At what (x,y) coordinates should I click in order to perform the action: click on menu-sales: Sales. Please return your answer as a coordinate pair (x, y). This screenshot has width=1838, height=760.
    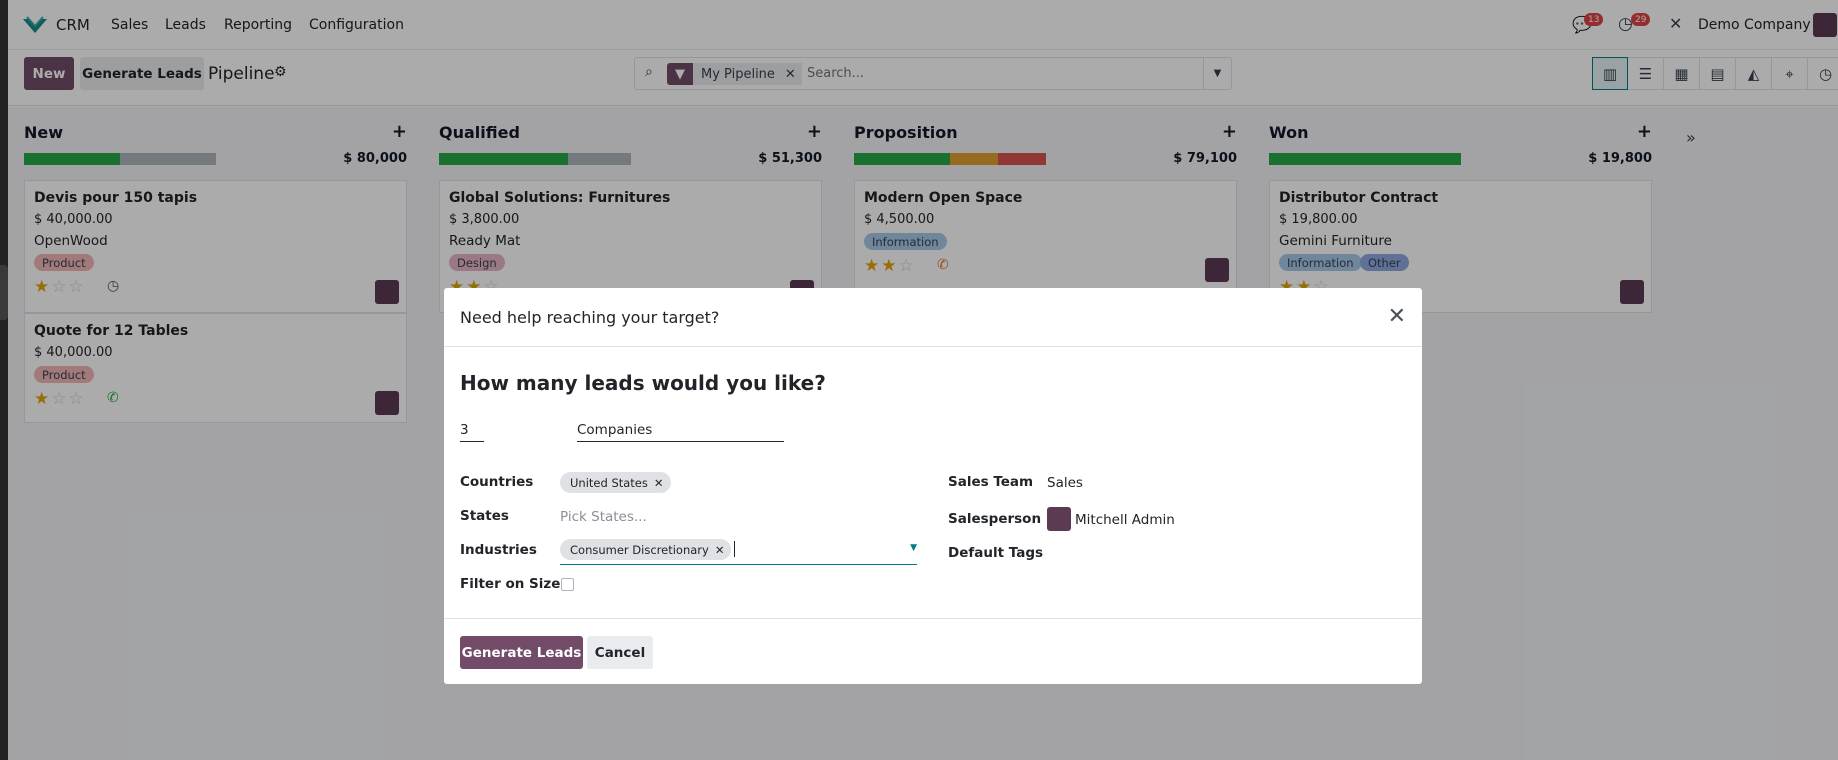
    Looking at the image, I should click on (130, 25).